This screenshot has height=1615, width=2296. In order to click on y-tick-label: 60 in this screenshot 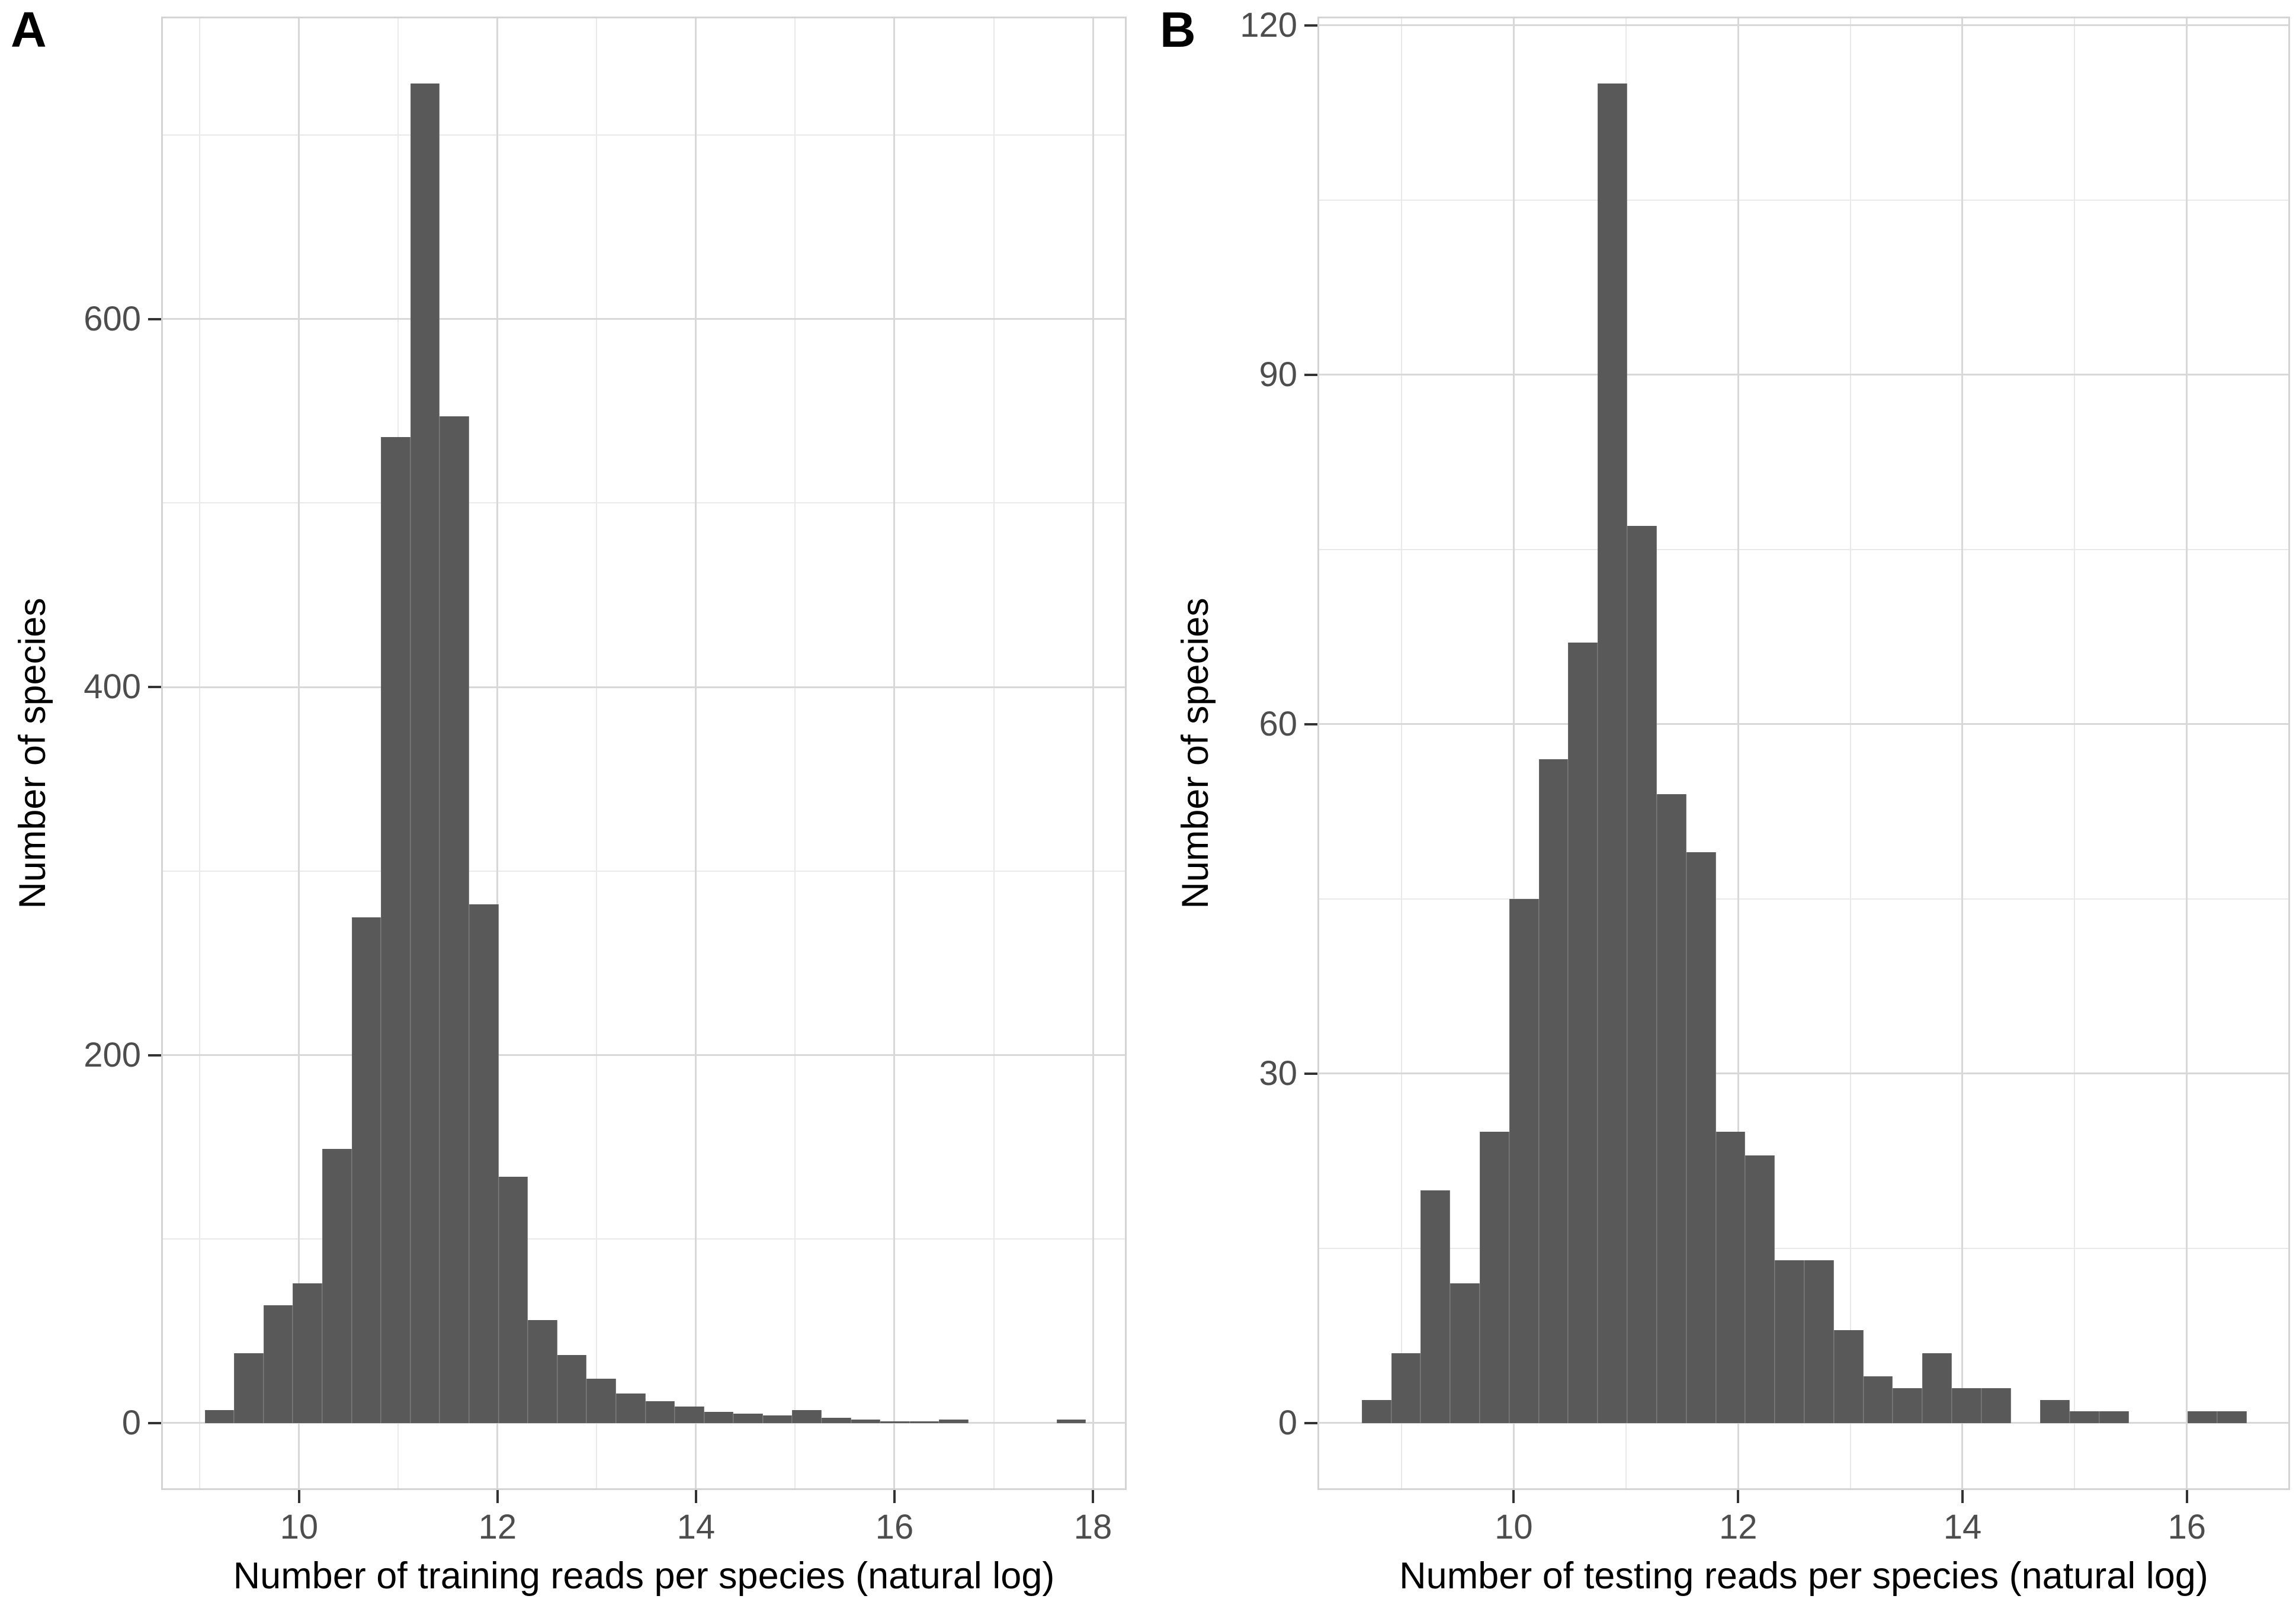, I will do `click(1278, 724)`.